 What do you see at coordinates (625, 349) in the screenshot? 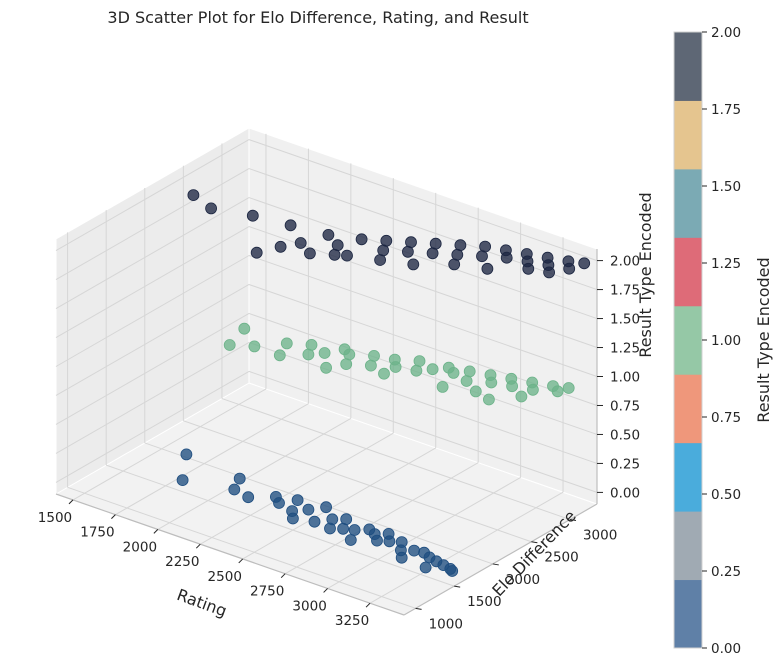
I see `z-tick-label: 1.25` at bounding box center [625, 349].